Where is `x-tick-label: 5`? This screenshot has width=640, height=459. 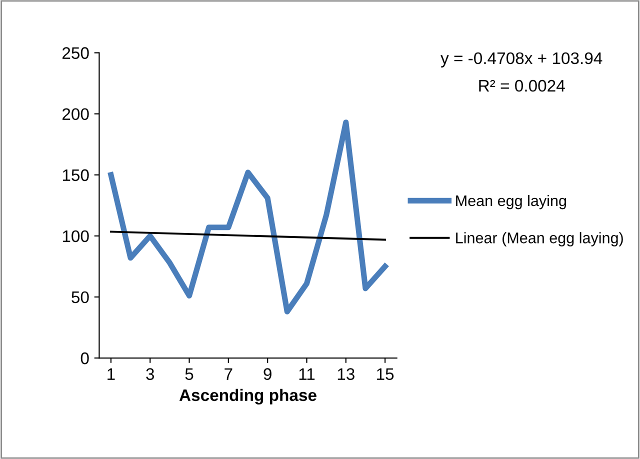
x-tick-label: 5 is located at coordinates (189, 374).